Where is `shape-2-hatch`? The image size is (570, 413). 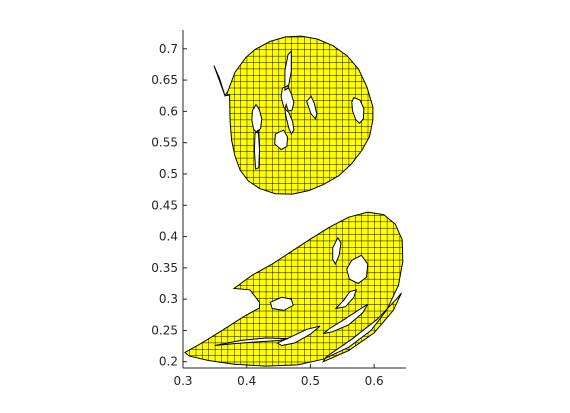
shape-2-hatch is located at coordinates (294, 289).